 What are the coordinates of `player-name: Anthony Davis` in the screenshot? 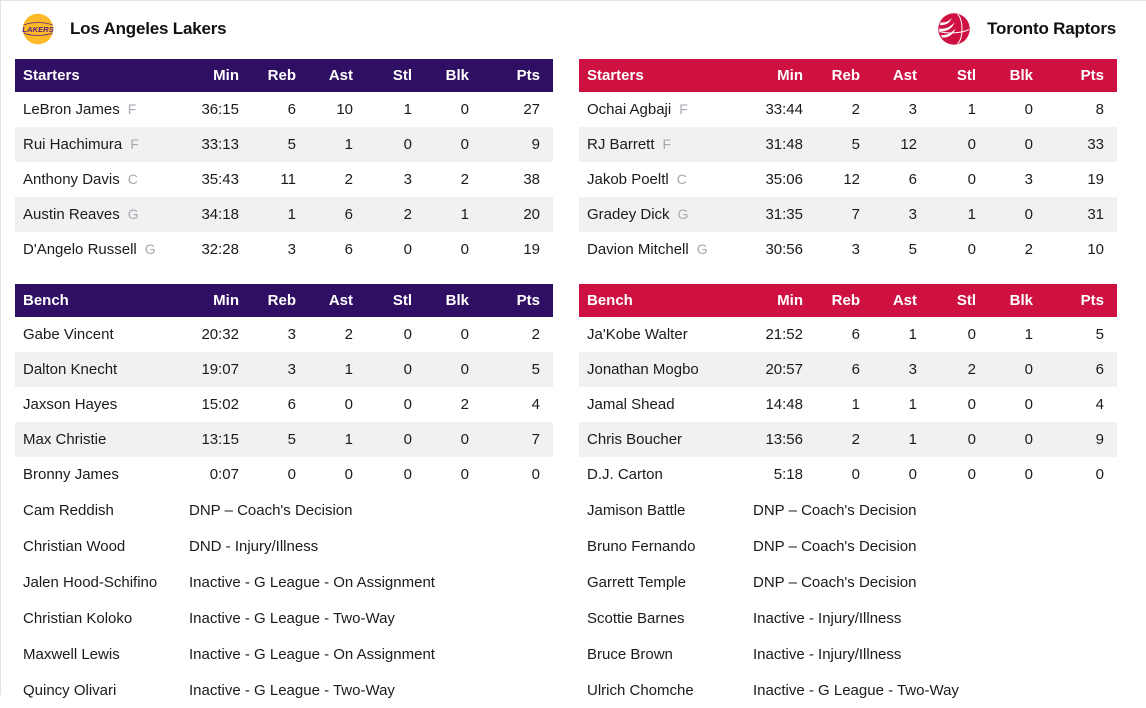 It's located at (71, 179).